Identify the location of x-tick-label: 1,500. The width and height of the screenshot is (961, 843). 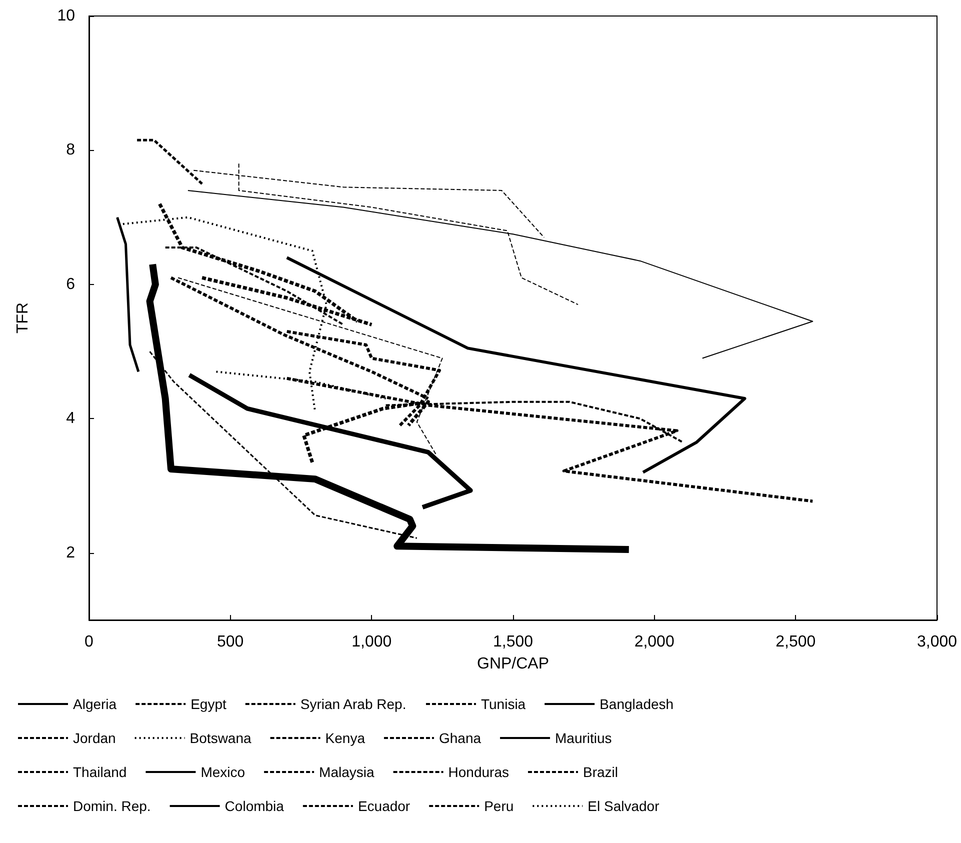
(513, 642).